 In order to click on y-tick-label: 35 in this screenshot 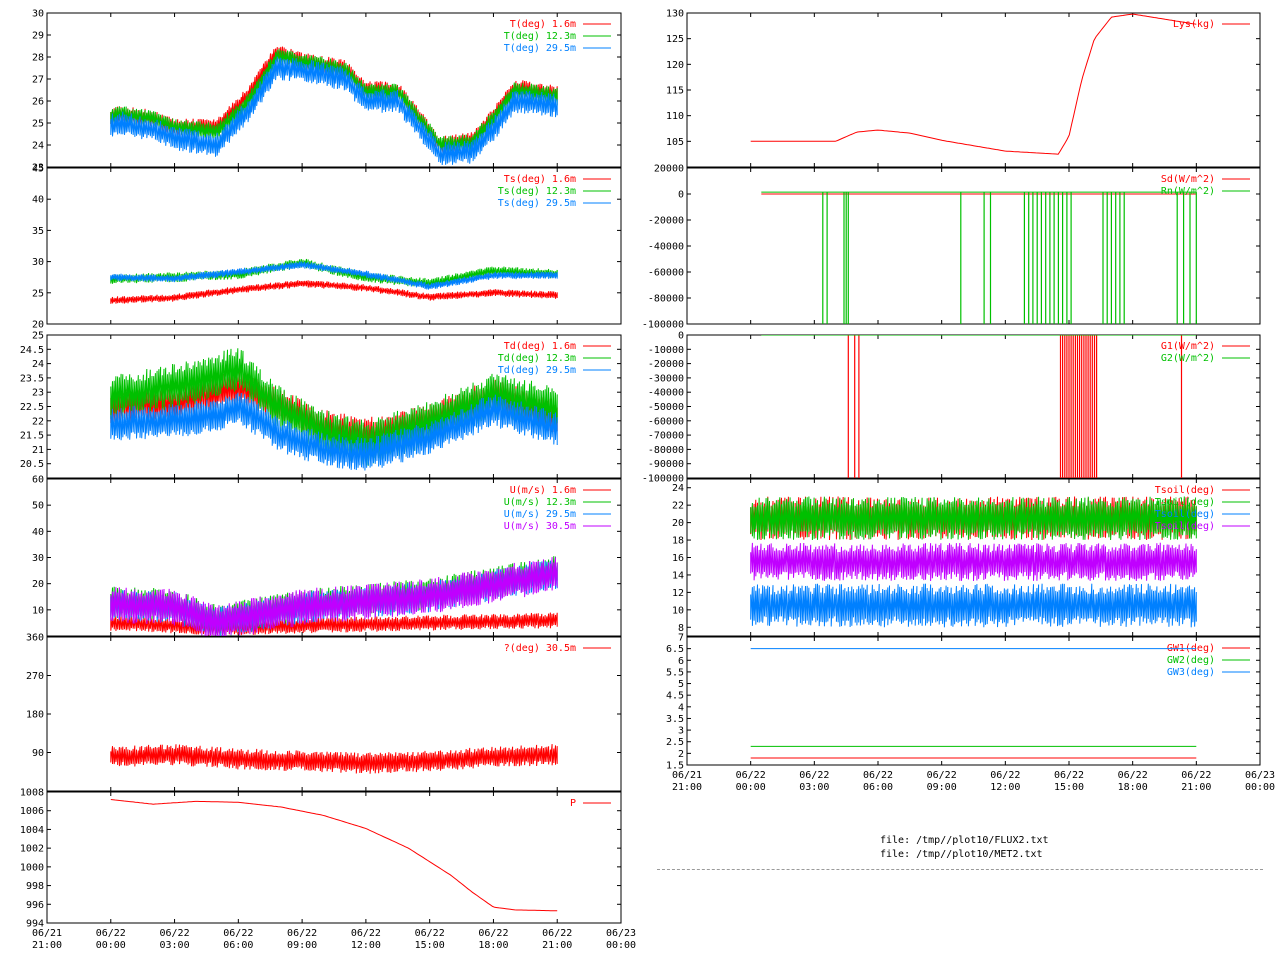, I will do `click(38, 231)`.